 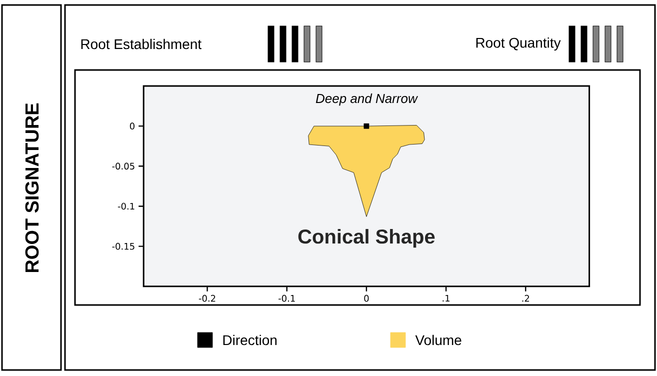 What do you see at coordinates (32, 187) in the screenshot?
I see `text: ROOT SIGNATURE` at bounding box center [32, 187].